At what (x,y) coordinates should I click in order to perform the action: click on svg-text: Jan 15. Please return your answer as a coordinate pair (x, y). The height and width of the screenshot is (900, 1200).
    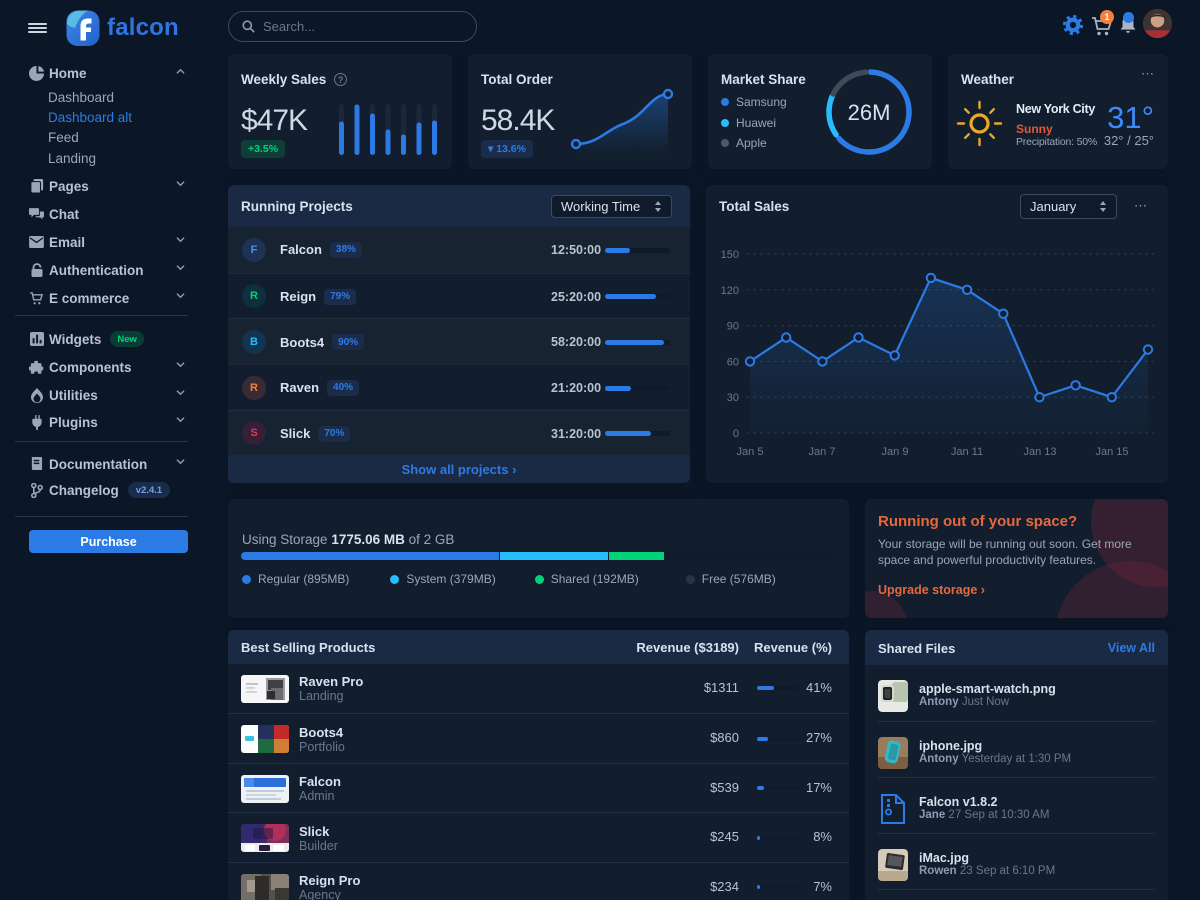
    Looking at the image, I should click on (1111, 452).